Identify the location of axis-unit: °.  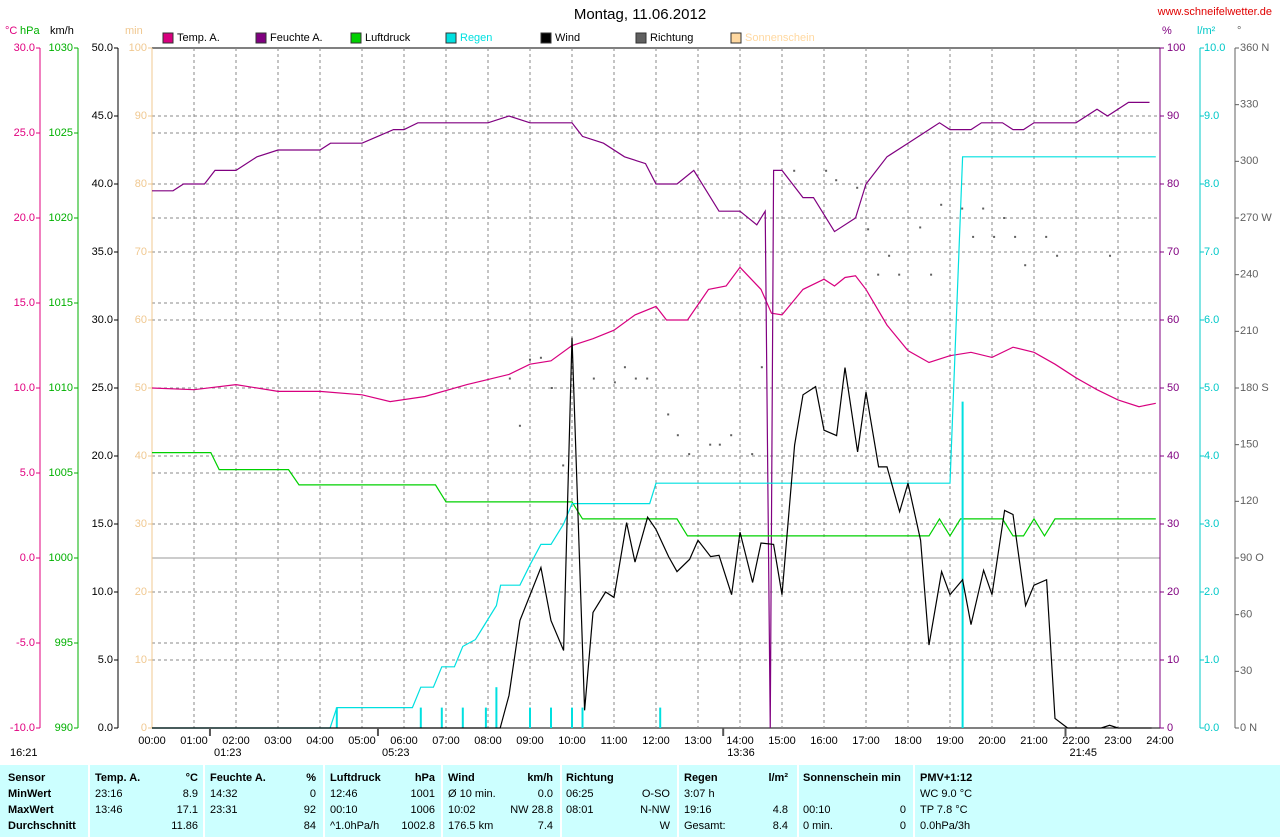
(1239, 31).